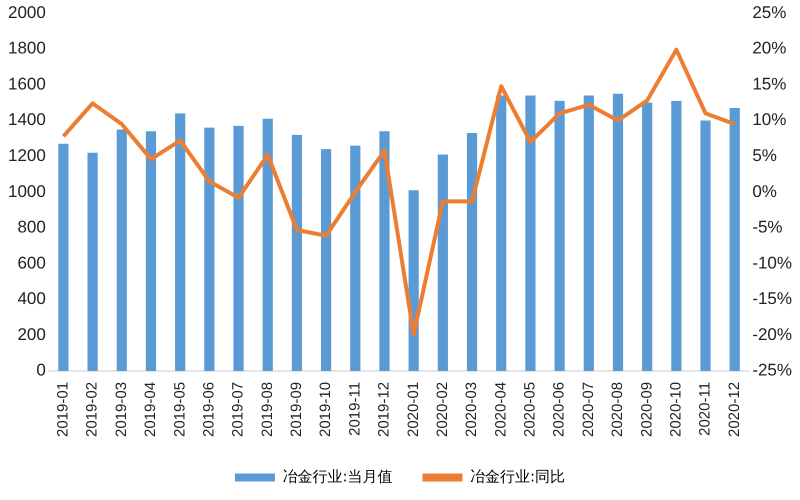 The width and height of the screenshot is (800, 500). Describe the element at coordinates (337, 476) in the screenshot. I see `legend-label: 冶金行业:当月值` at that location.